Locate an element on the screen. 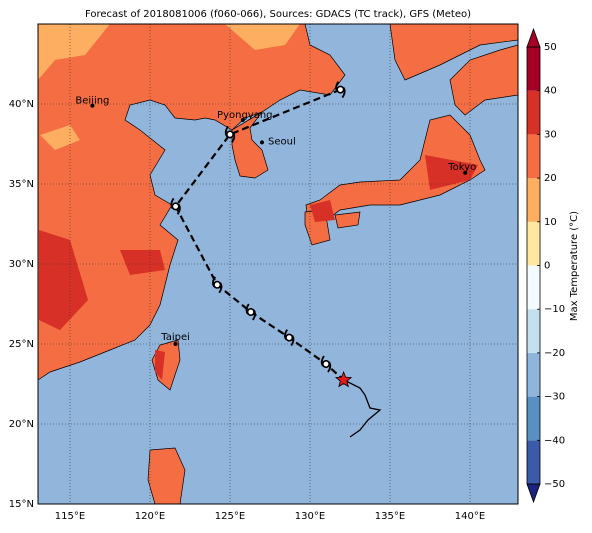 This screenshot has width=592, height=533. past-track is located at coordinates (362, 408).